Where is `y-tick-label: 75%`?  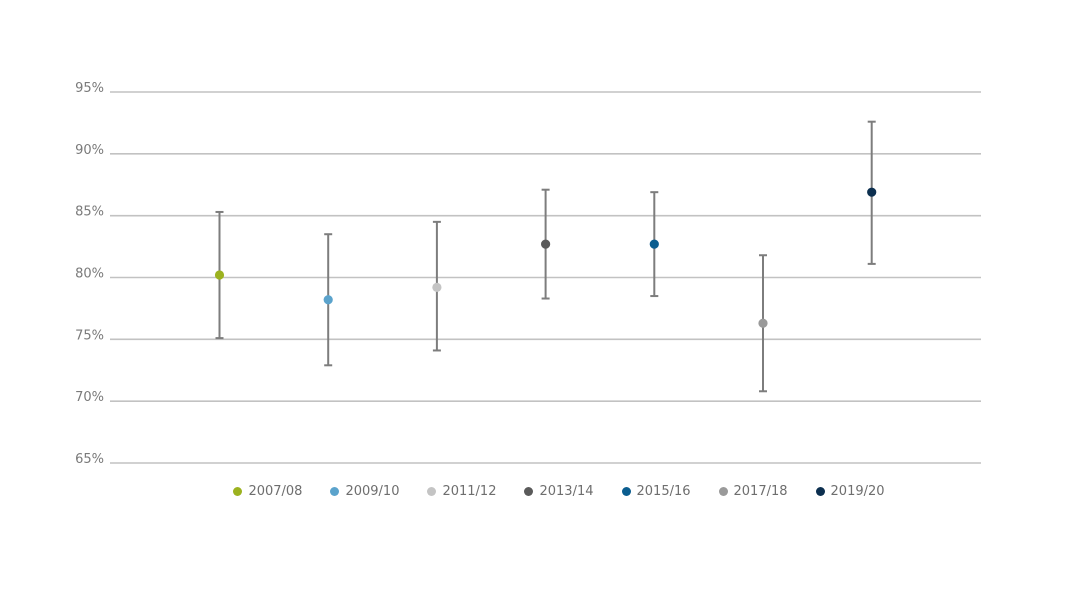
y-tick-label: 75% is located at coordinates (89, 335).